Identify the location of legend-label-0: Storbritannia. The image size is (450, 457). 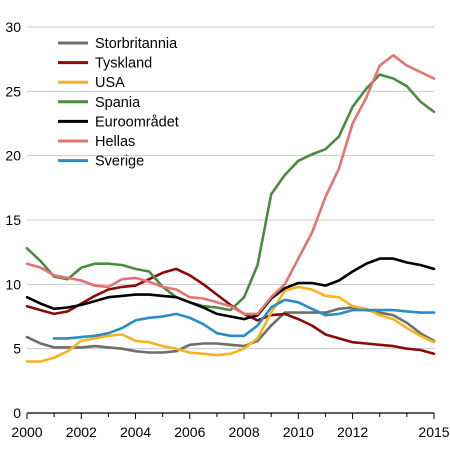
(136, 44).